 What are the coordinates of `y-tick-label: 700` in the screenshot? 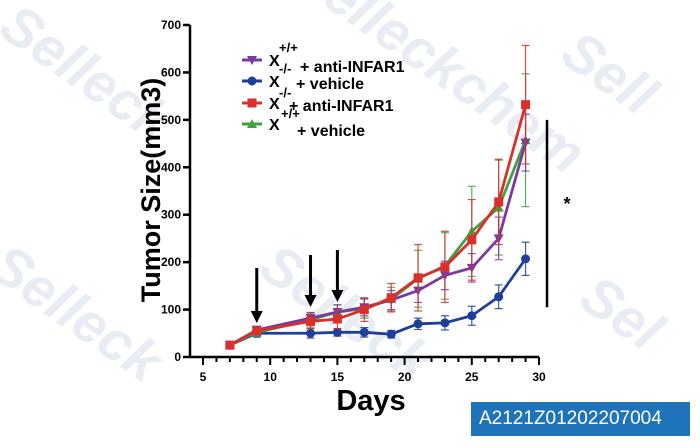 It's located at (171, 25).